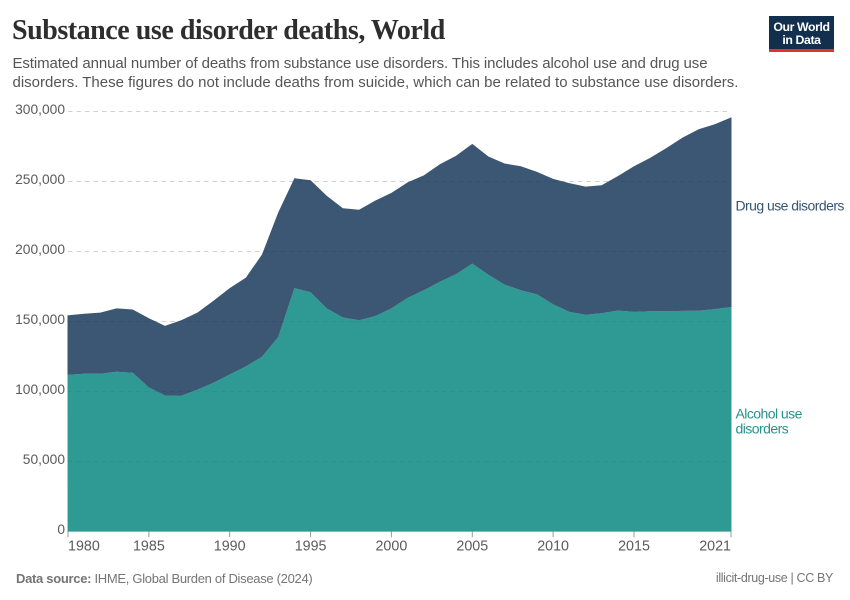 The height and width of the screenshot is (600, 850). I want to click on svg-text: 300,000, so click(40, 109).